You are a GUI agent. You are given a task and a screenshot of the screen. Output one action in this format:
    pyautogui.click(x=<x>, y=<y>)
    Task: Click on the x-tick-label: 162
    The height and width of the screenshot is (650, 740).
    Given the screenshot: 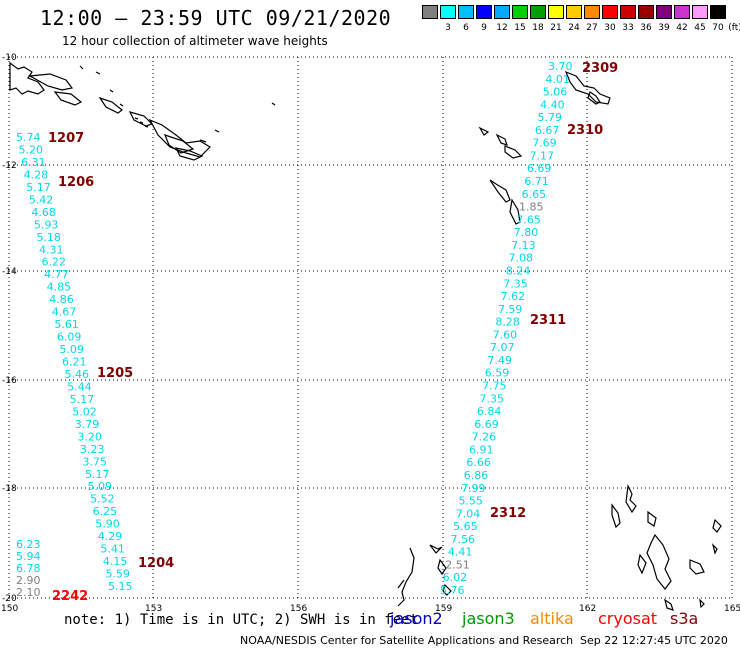 What is the action you would take?
    pyautogui.click(x=587, y=609)
    